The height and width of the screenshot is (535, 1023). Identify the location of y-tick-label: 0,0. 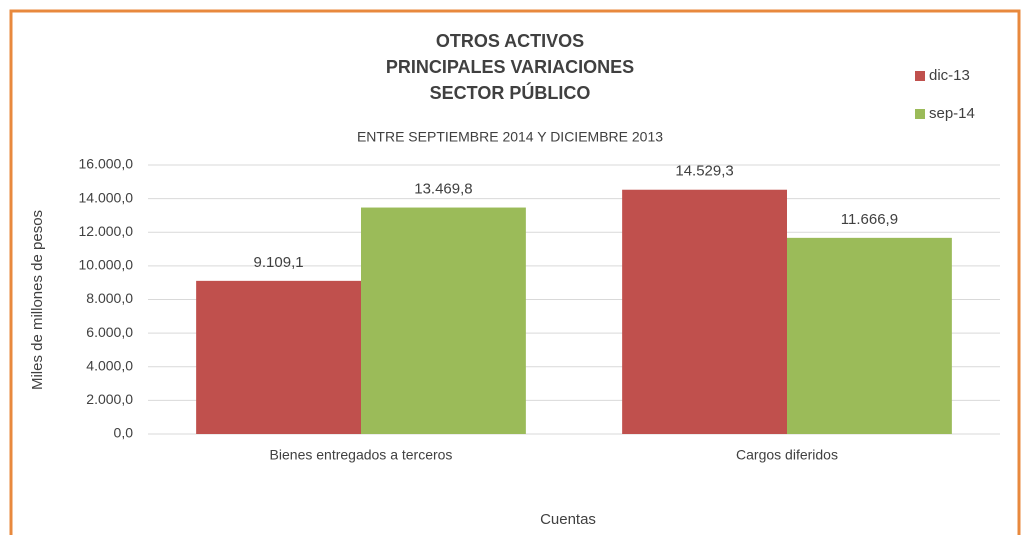
(124, 433).